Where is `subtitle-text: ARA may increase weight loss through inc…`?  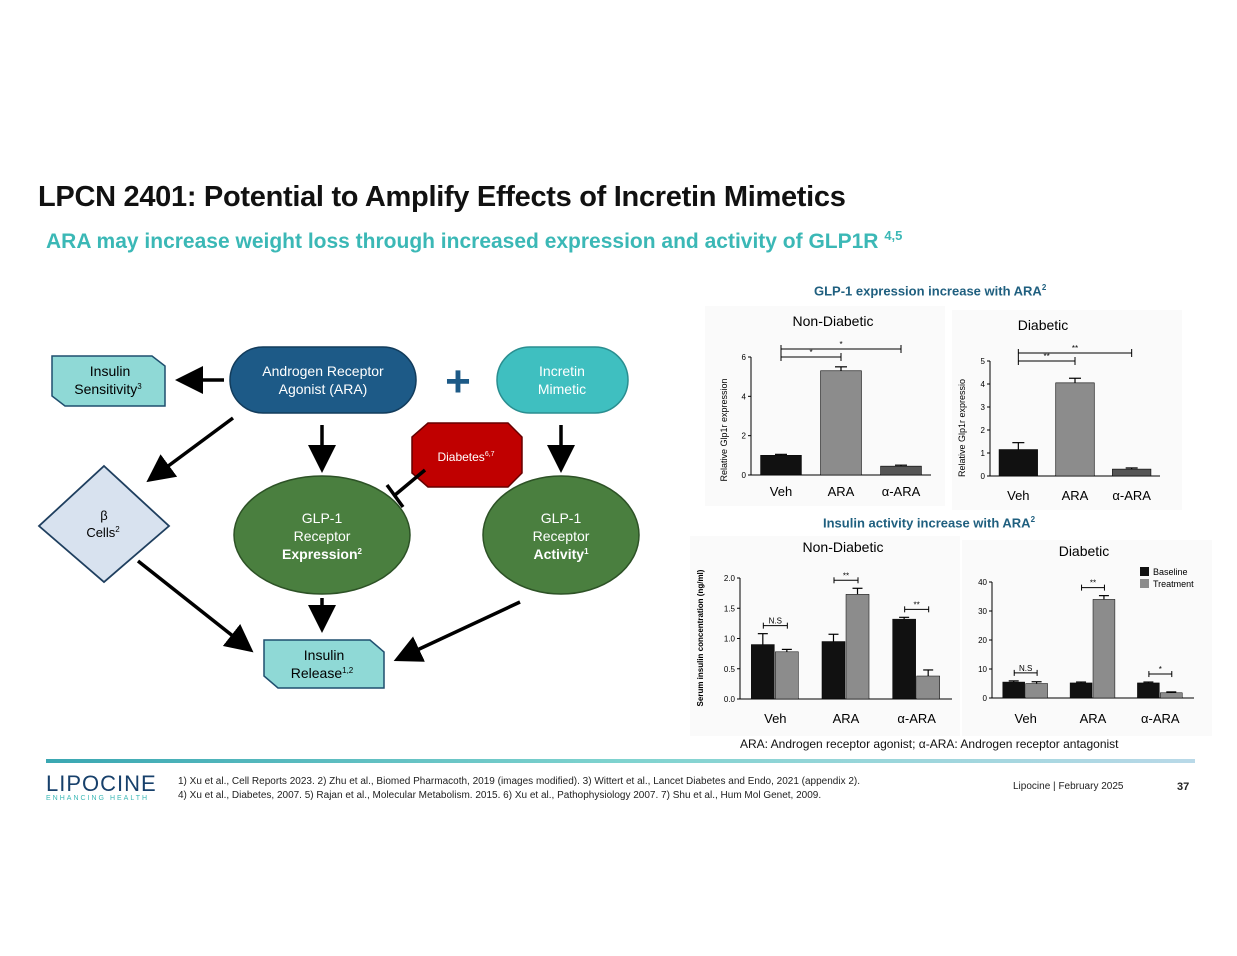 subtitle-text: ARA may increase weight loss through inc… is located at coordinates (462, 241).